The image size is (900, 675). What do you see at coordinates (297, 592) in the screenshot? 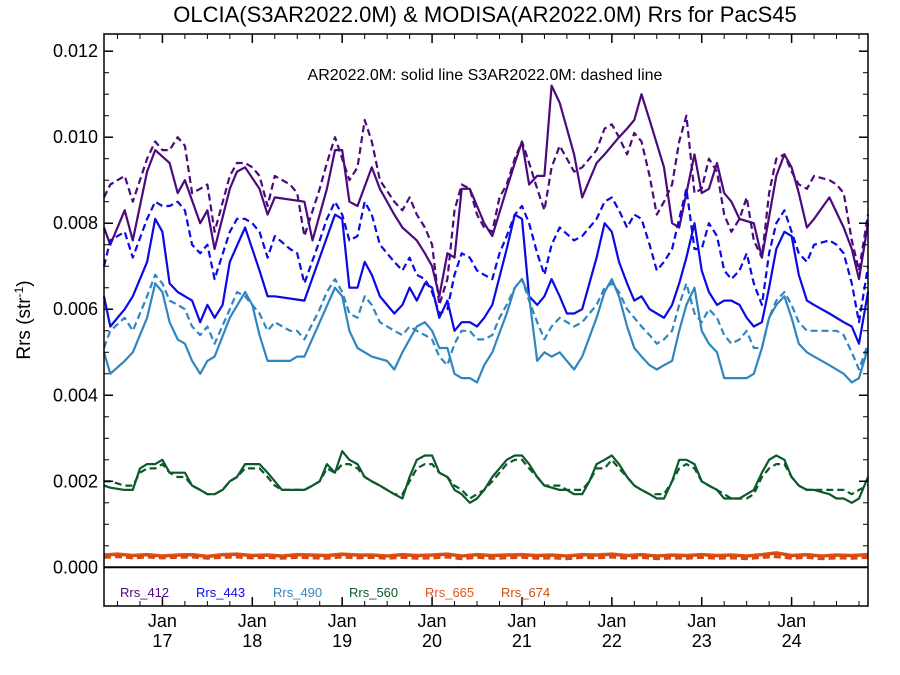
I see `legend-rrs-490: Rrs_490` at bounding box center [297, 592].